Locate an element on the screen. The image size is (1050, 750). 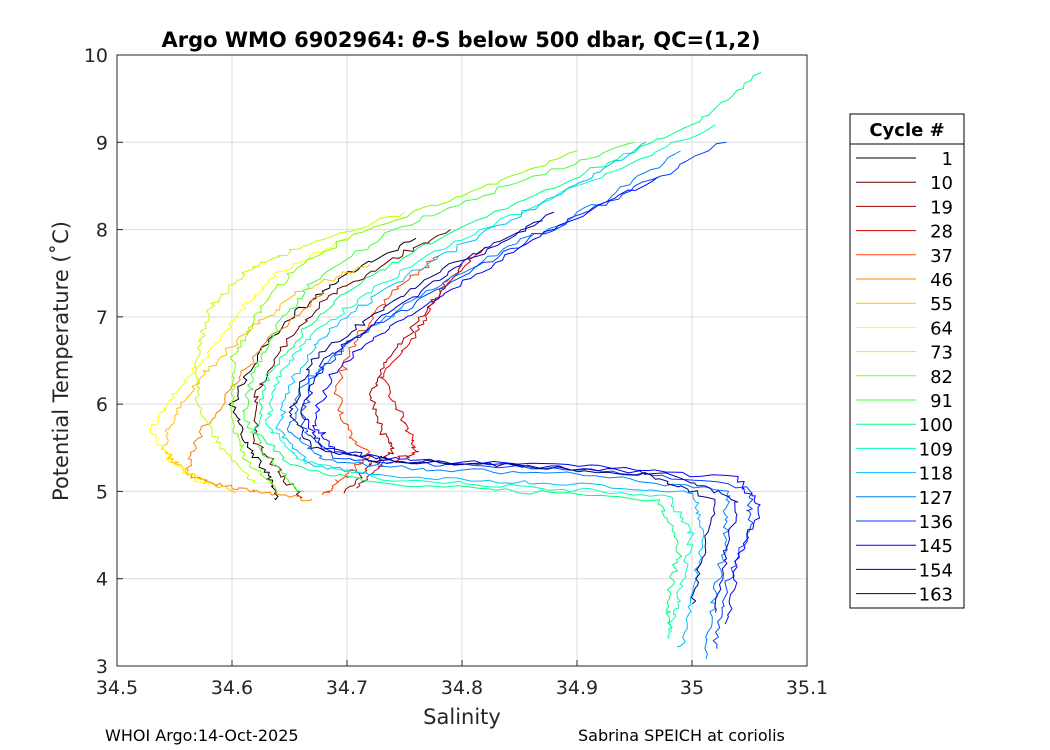
y-ticks: 3 4 5 6 7 8 9 10 is located at coordinates (103, 361).